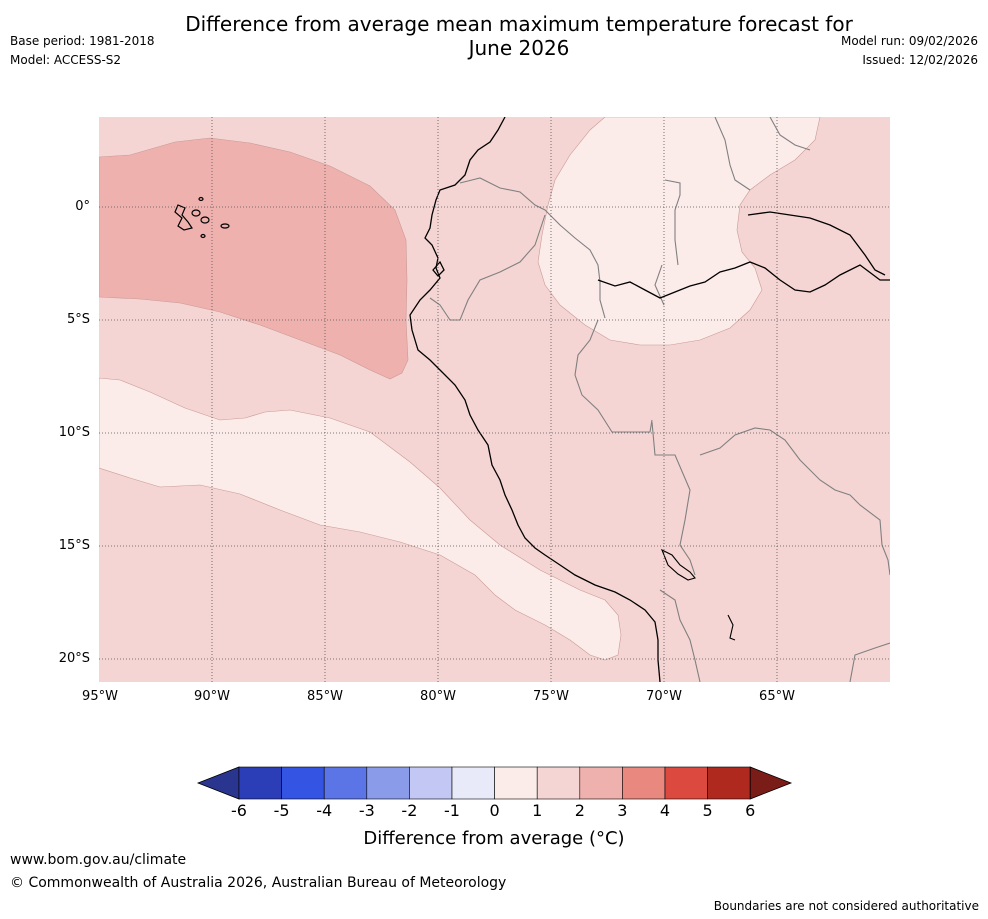  I want to click on colorbar-label: Difference from average (°C), so click(494, 838).